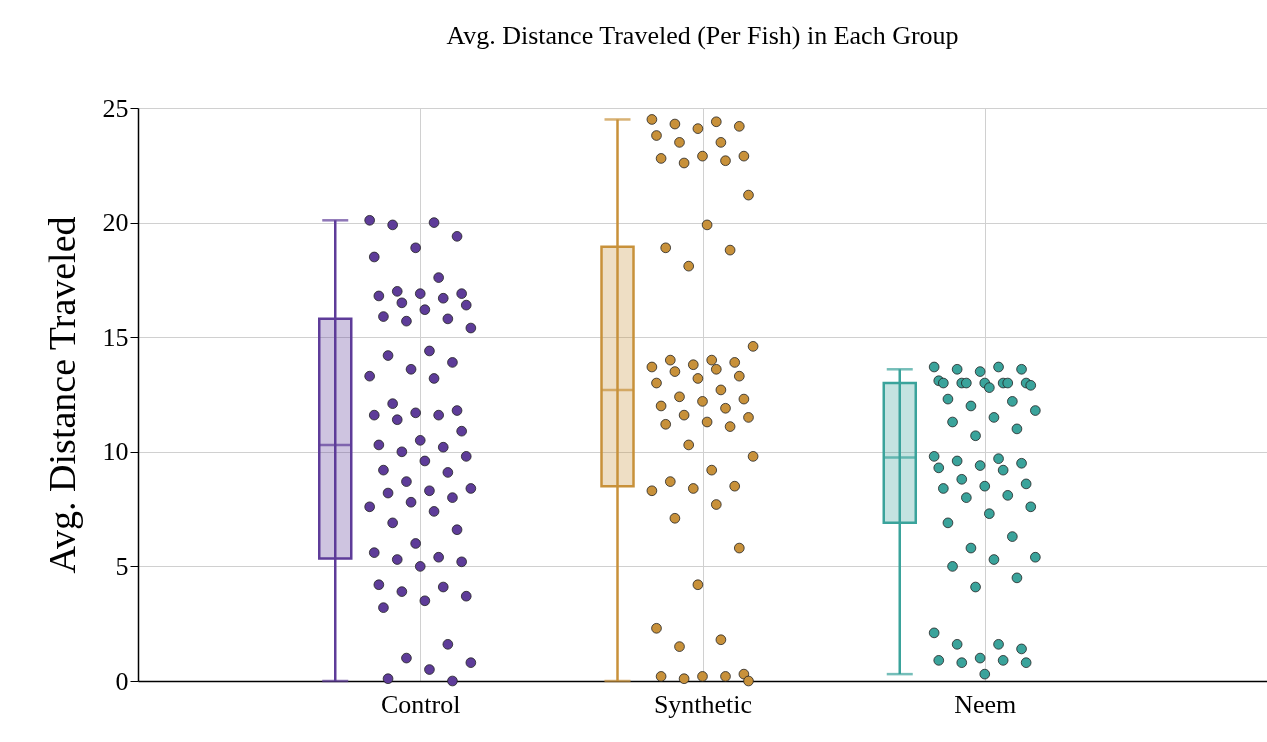 The width and height of the screenshot is (1267, 742). What do you see at coordinates (61, 395) in the screenshot?
I see `y-axis-title: Avg. Distance Traveled` at bounding box center [61, 395].